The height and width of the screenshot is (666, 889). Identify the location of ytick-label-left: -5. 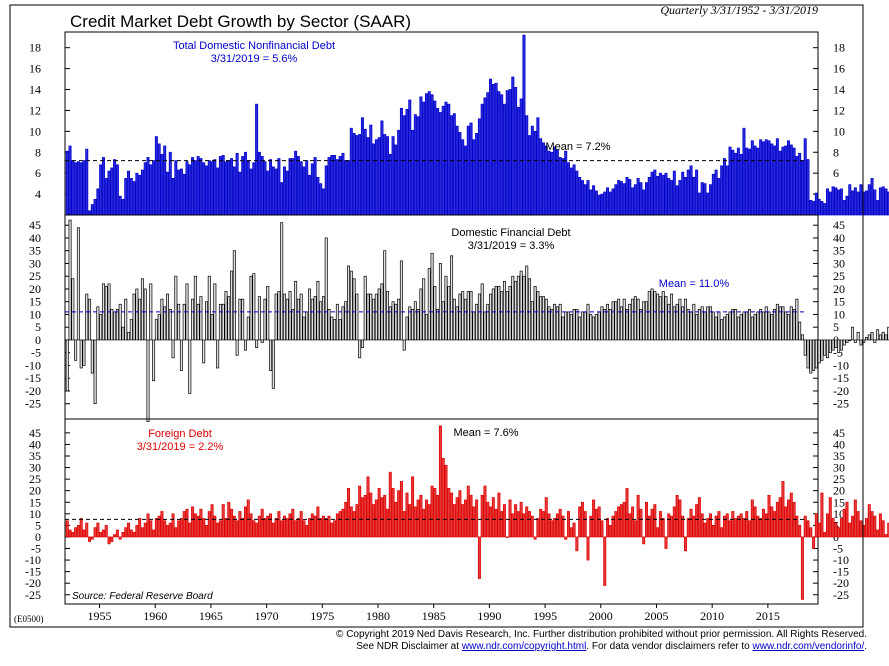
(36, 549).